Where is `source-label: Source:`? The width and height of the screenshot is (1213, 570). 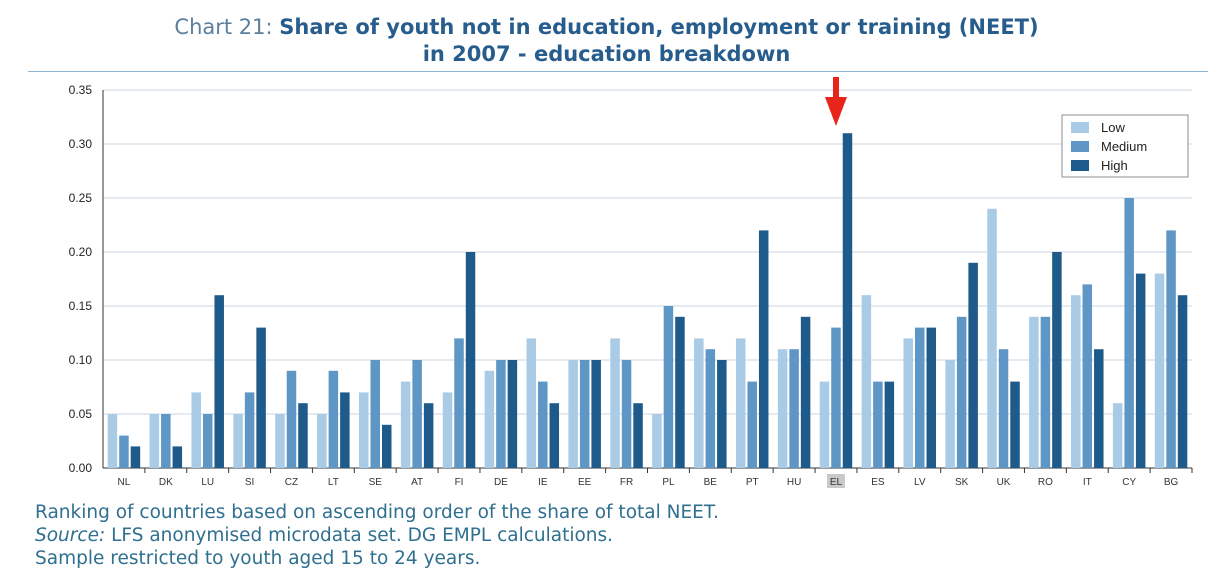 source-label: Source: is located at coordinates (70, 535).